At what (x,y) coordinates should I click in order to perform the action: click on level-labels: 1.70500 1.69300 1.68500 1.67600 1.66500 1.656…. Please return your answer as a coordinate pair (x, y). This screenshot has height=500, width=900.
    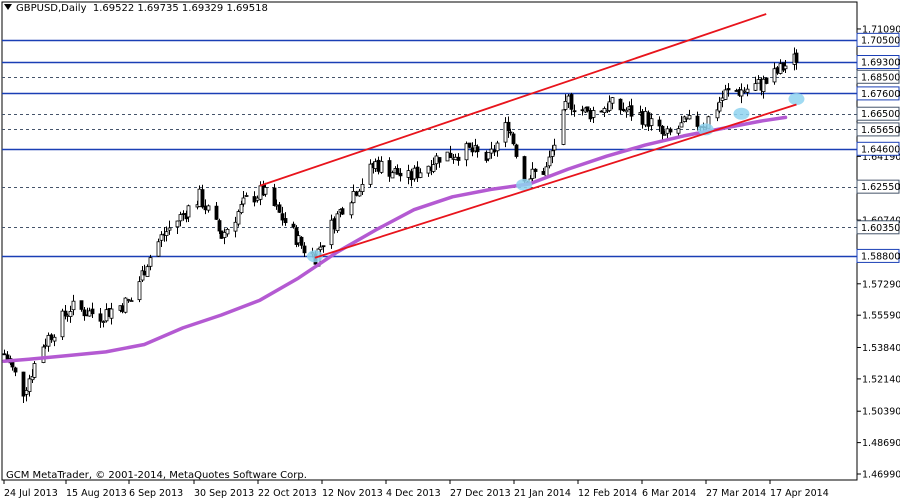
    Looking at the image, I should click on (878, 147).